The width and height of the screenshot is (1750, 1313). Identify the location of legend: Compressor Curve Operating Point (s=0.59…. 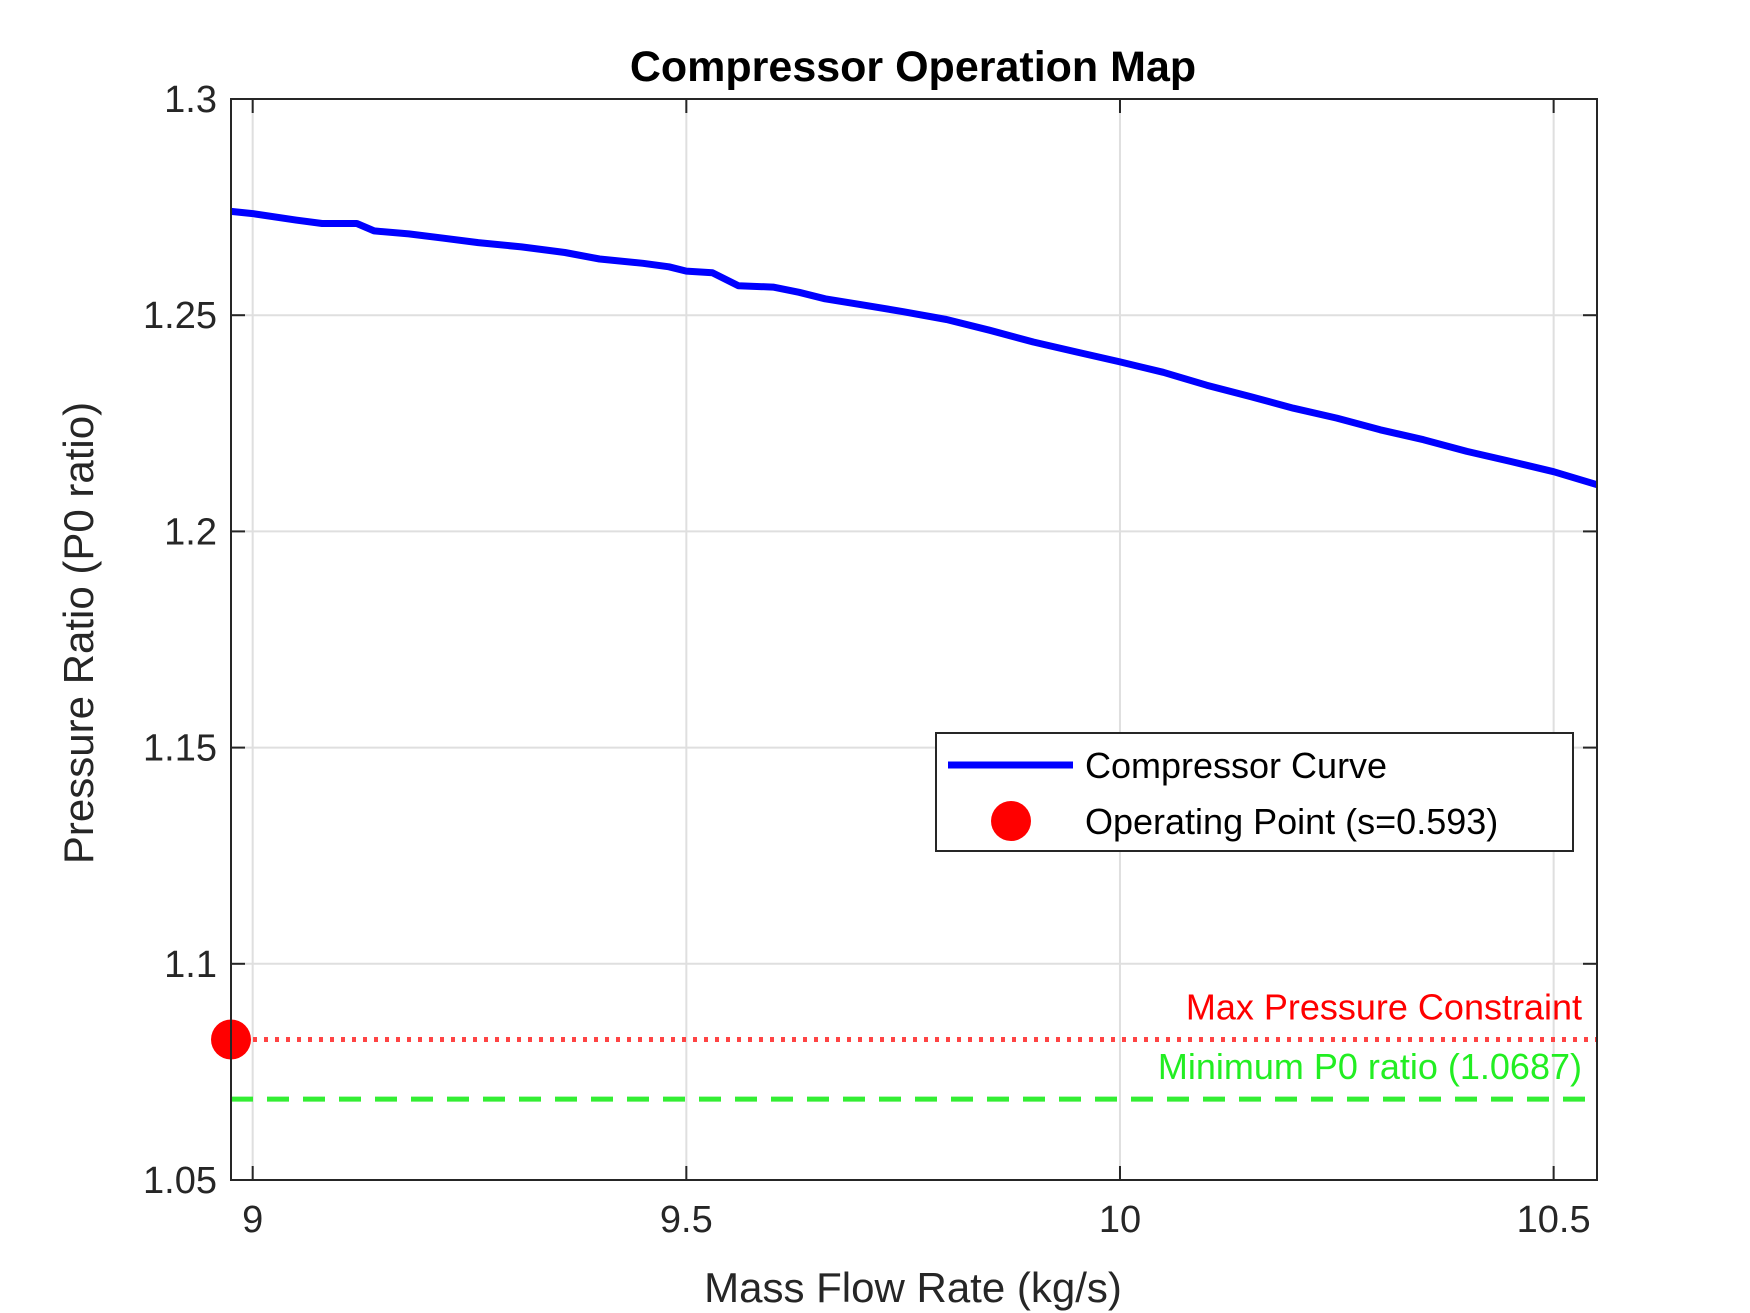
(1254, 792).